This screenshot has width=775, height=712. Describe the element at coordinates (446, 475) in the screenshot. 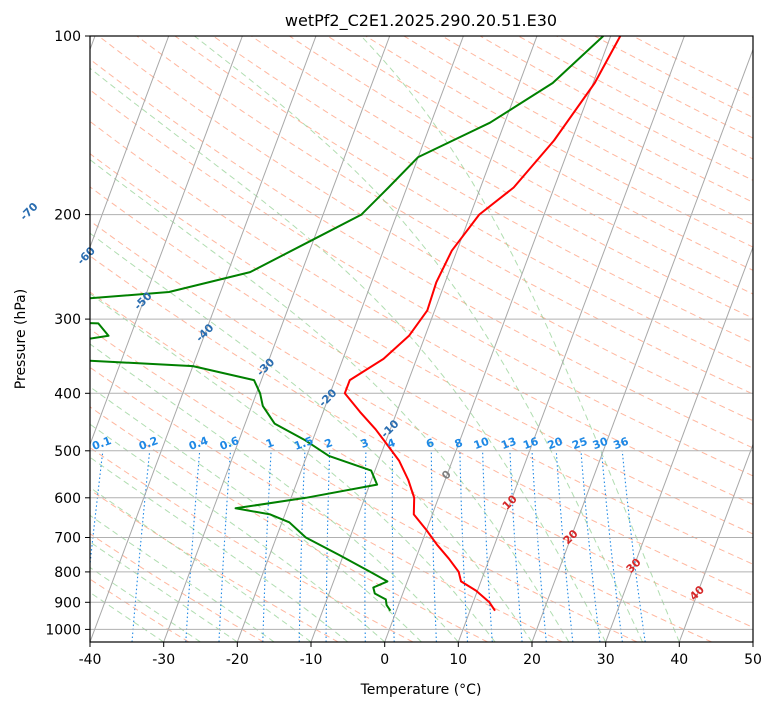

I see `isotherm-label-zero: 0` at that location.